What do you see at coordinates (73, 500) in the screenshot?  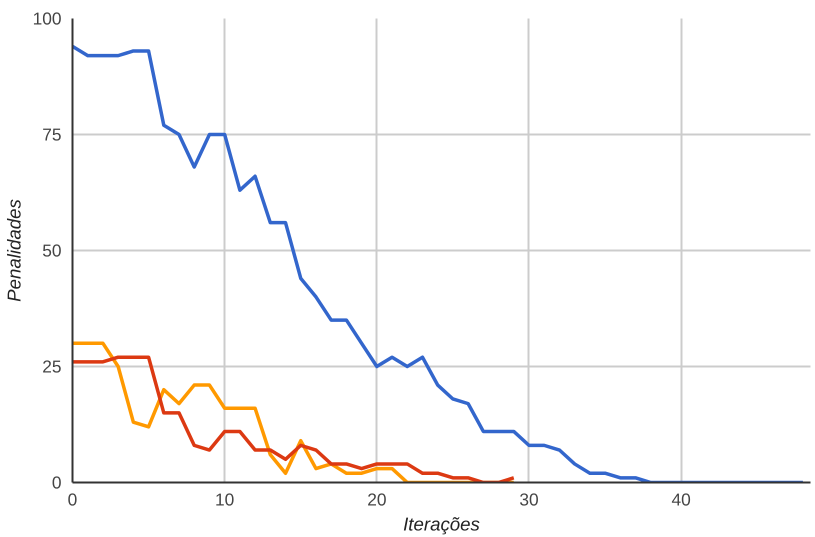 I see `x-tick-label: 0` at bounding box center [73, 500].